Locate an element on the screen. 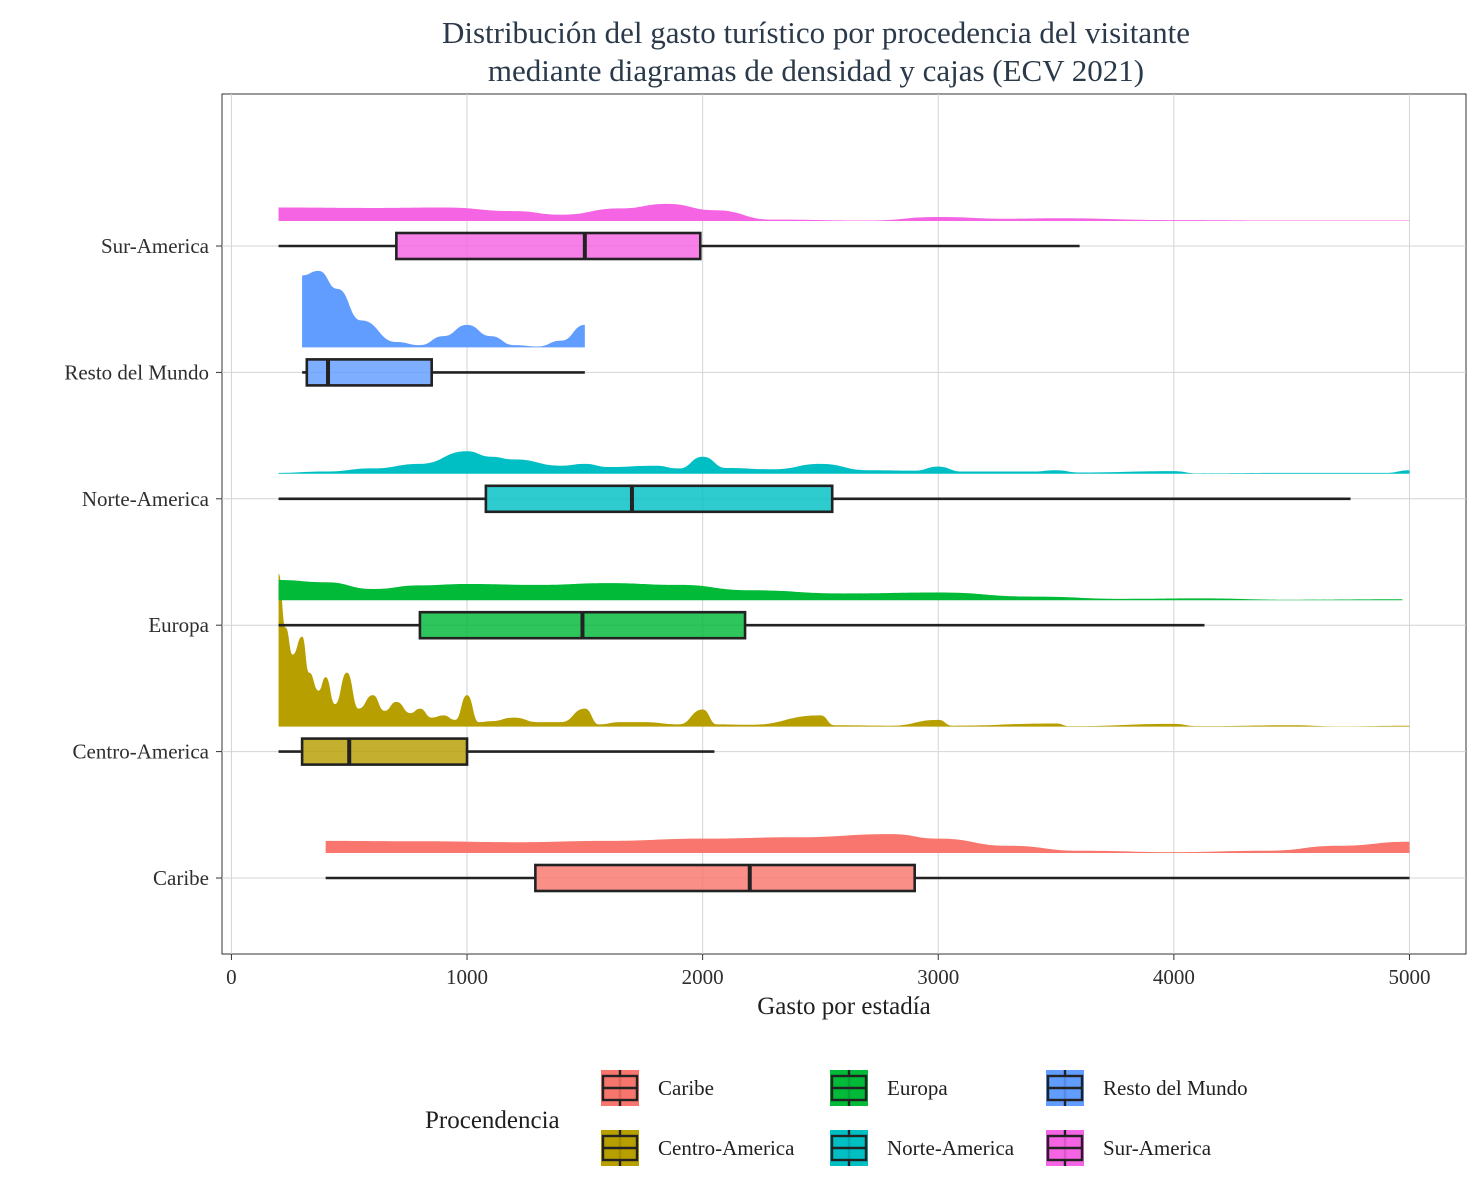 The image size is (1482, 1200). boxplot-caribe is located at coordinates (867, 878).